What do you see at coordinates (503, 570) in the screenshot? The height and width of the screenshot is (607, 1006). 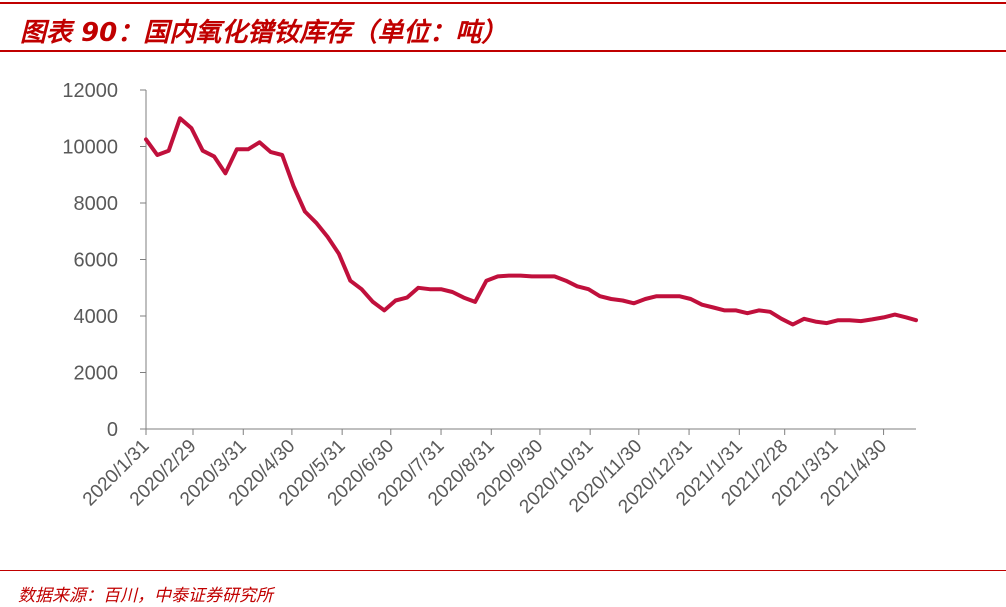 I see `source-rule` at bounding box center [503, 570].